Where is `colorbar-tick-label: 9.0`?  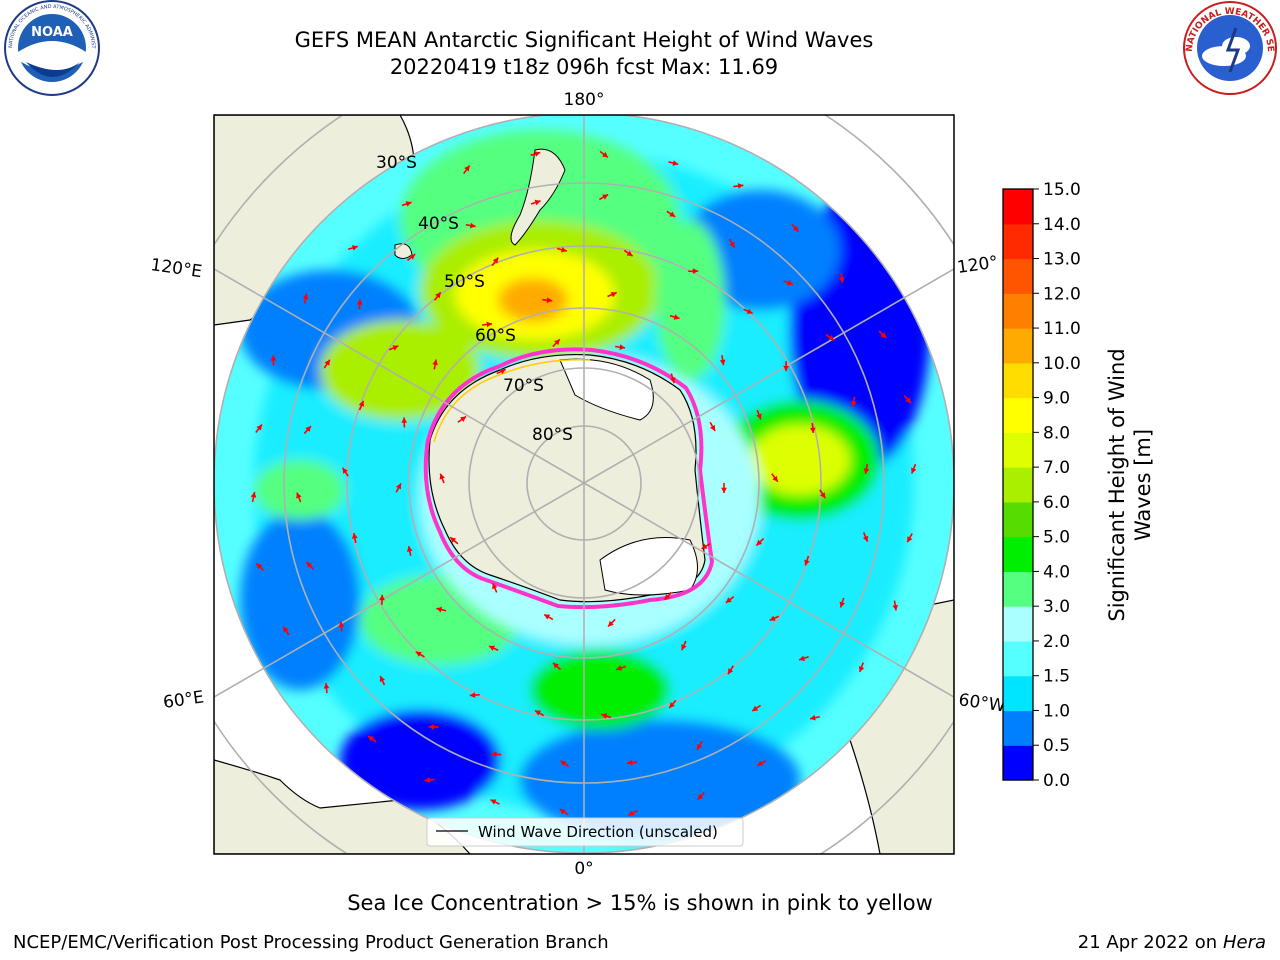
colorbar-tick-label: 9.0 is located at coordinates (1056, 399).